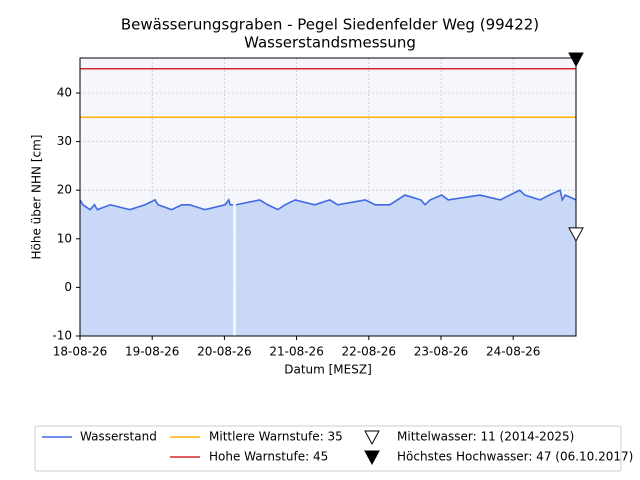 Image resolution: width=640 pixels, height=480 pixels. I want to click on y-tick-label: -10, so click(62, 336).